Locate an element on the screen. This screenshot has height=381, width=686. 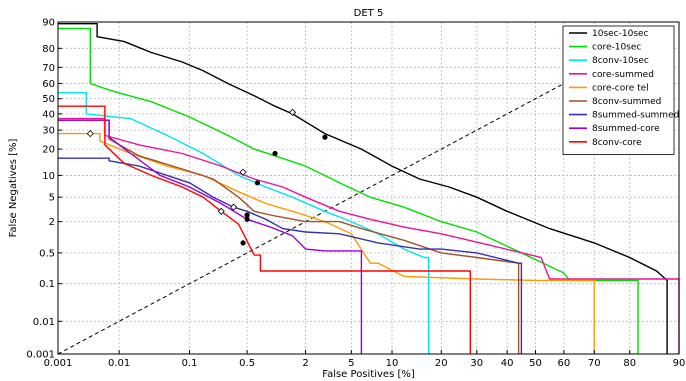
x-tick-label: 0.5 is located at coordinates (247, 363).